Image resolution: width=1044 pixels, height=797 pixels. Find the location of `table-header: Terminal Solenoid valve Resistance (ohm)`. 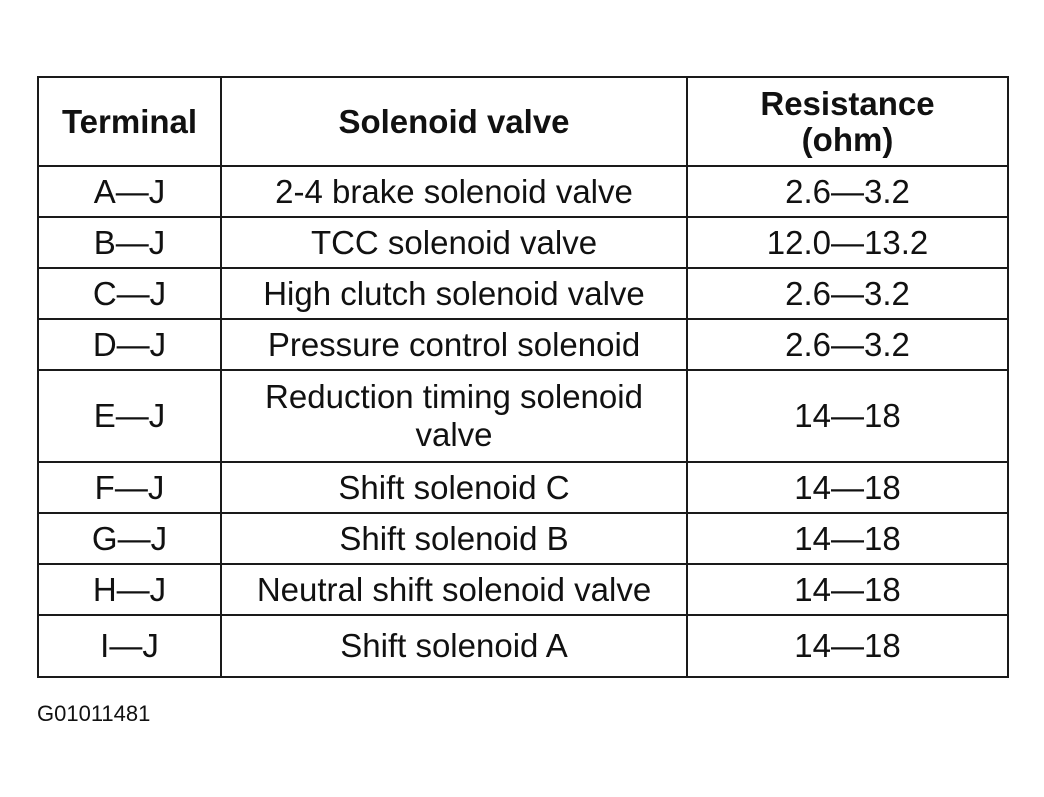

table-header: Terminal Solenoid valve Resistance (ohm) is located at coordinates (523, 121).